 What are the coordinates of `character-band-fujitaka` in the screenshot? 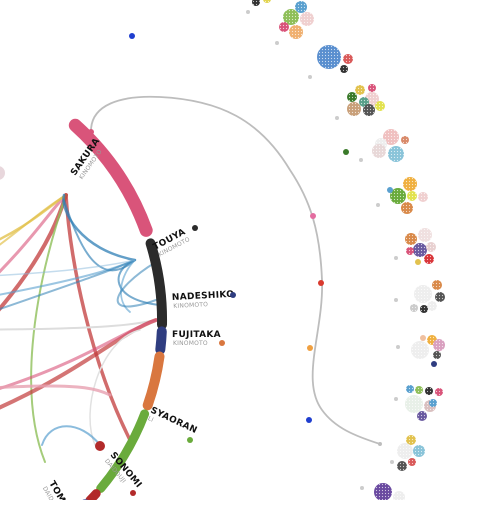 It's located at (153, 381).